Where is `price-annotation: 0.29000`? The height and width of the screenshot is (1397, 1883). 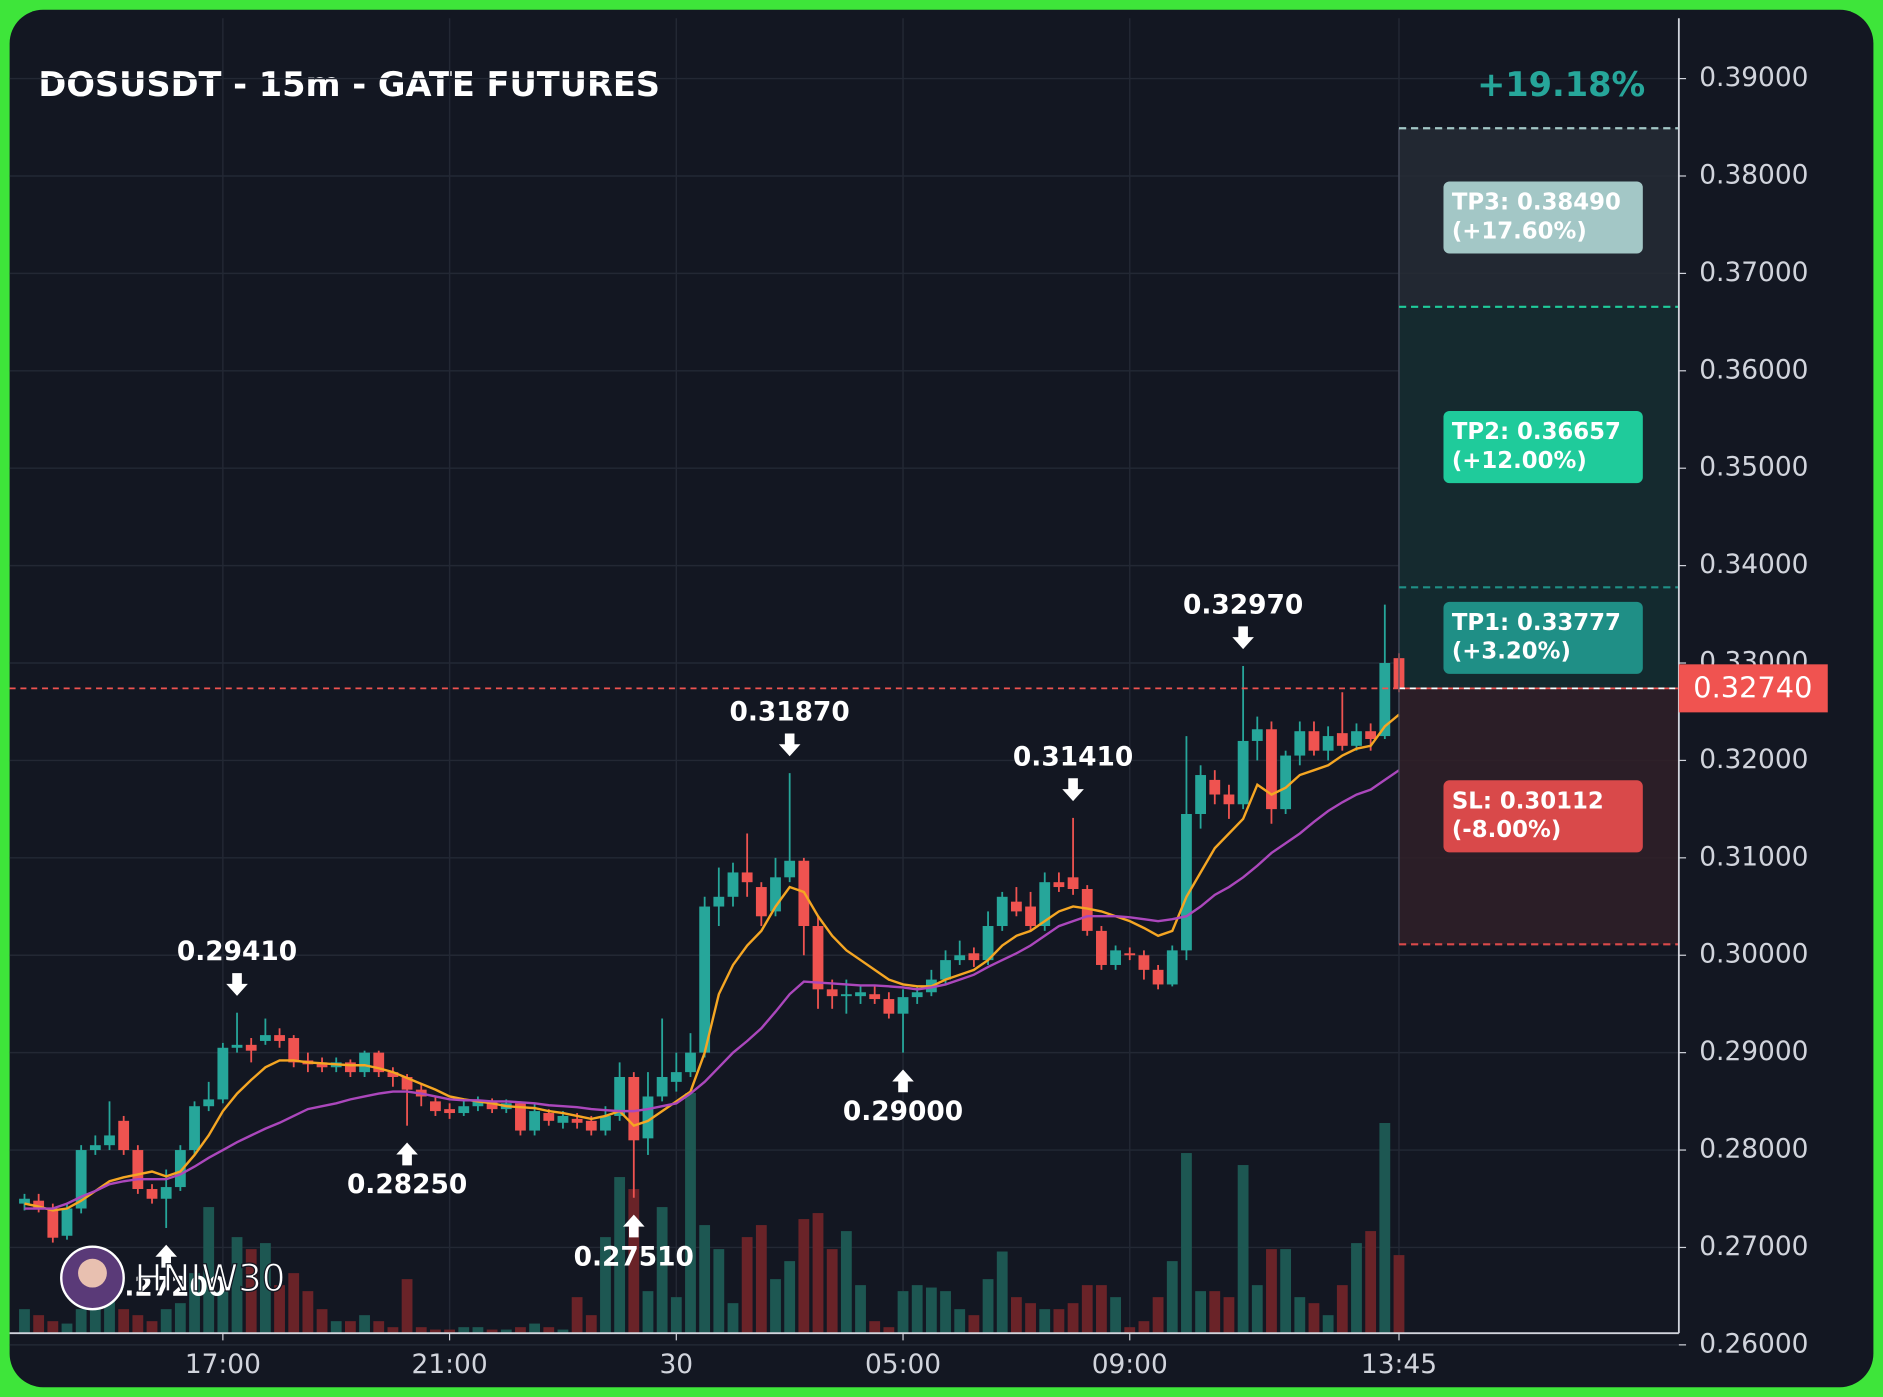 price-annotation: 0.29000 is located at coordinates (903, 1111).